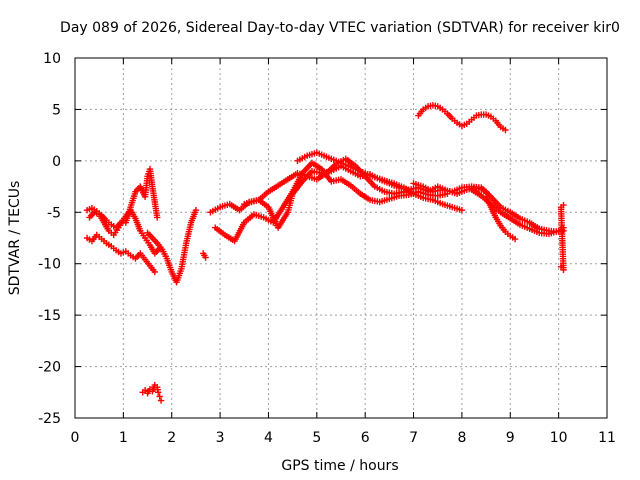  What do you see at coordinates (172, 246) in the screenshot?
I see `series-drop` at bounding box center [172, 246].